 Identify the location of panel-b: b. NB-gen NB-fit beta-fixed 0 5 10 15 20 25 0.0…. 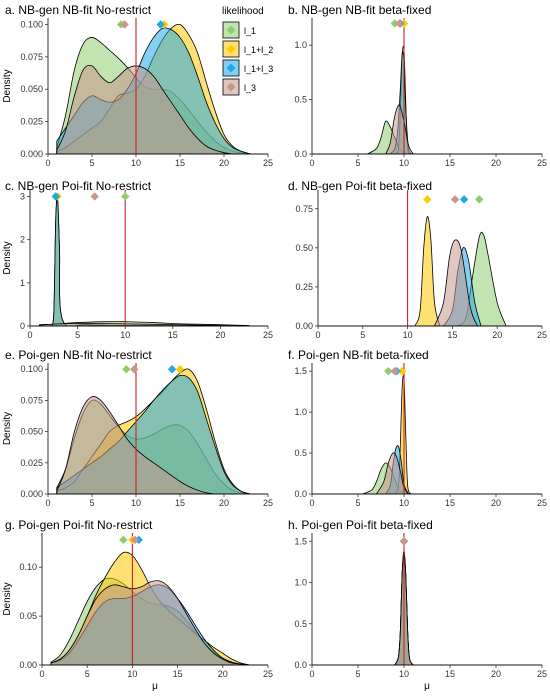
(417, 85).